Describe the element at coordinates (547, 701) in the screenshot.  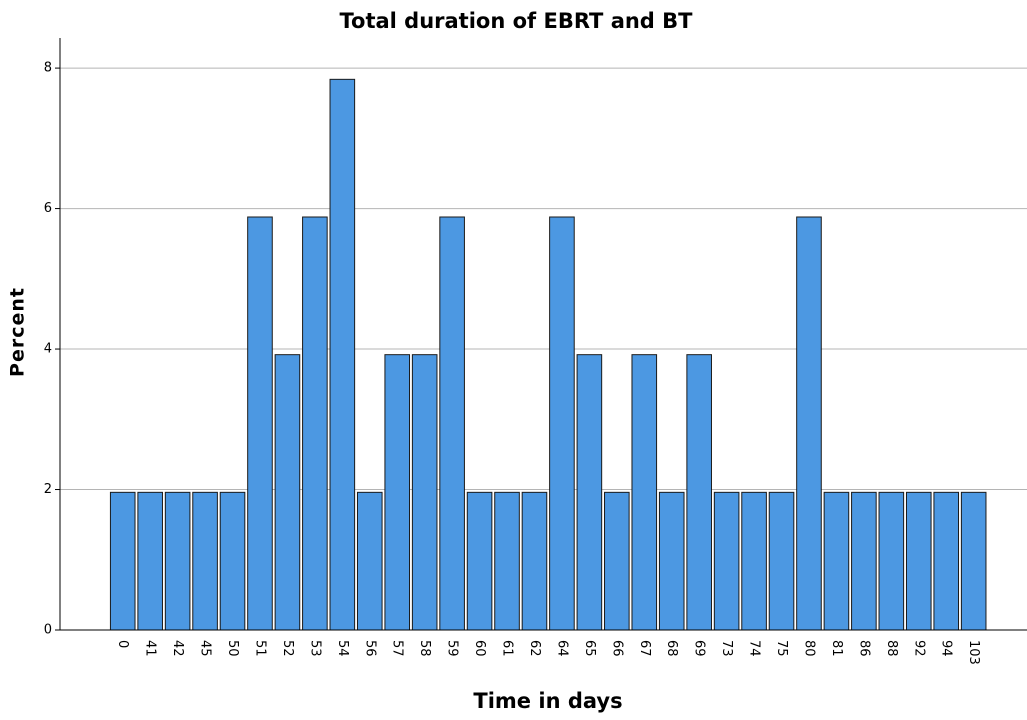
I see `x-axis-label: Time in days` at that location.